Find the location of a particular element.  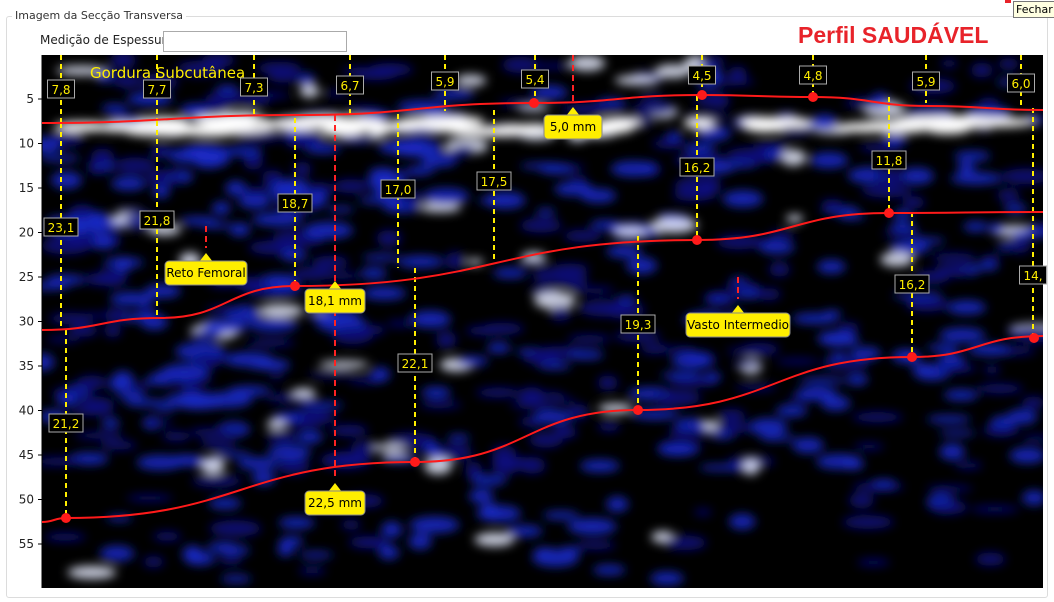

thickness-value: 11,8 is located at coordinates (889, 161).